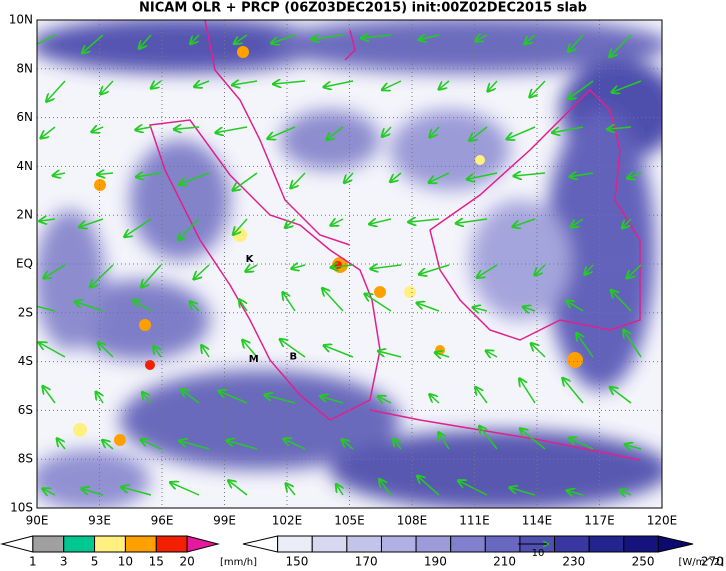 Image resolution: width=726 pixels, height=571 pixels. Describe the element at coordinates (538, 553) in the screenshot. I see `vector-reference-label: 10` at that location.